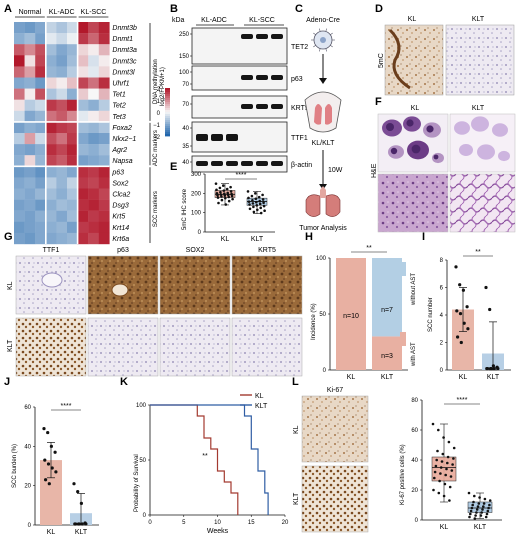  What do you see at coordinates (194, 459) in the screenshot?
I see `survival-curve-KL` at bounding box center [194, 459].